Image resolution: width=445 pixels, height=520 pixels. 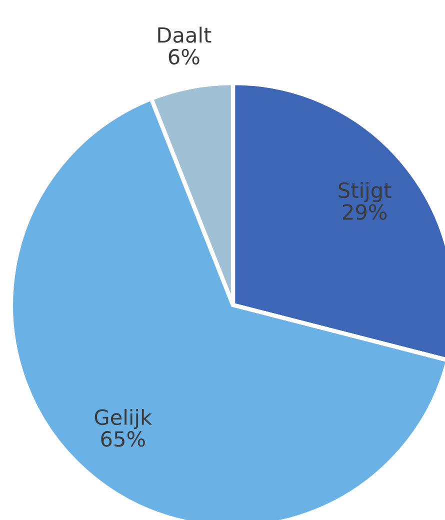 What do you see at coordinates (123, 439) in the screenshot?
I see `data-label: 65%` at bounding box center [123, 439].